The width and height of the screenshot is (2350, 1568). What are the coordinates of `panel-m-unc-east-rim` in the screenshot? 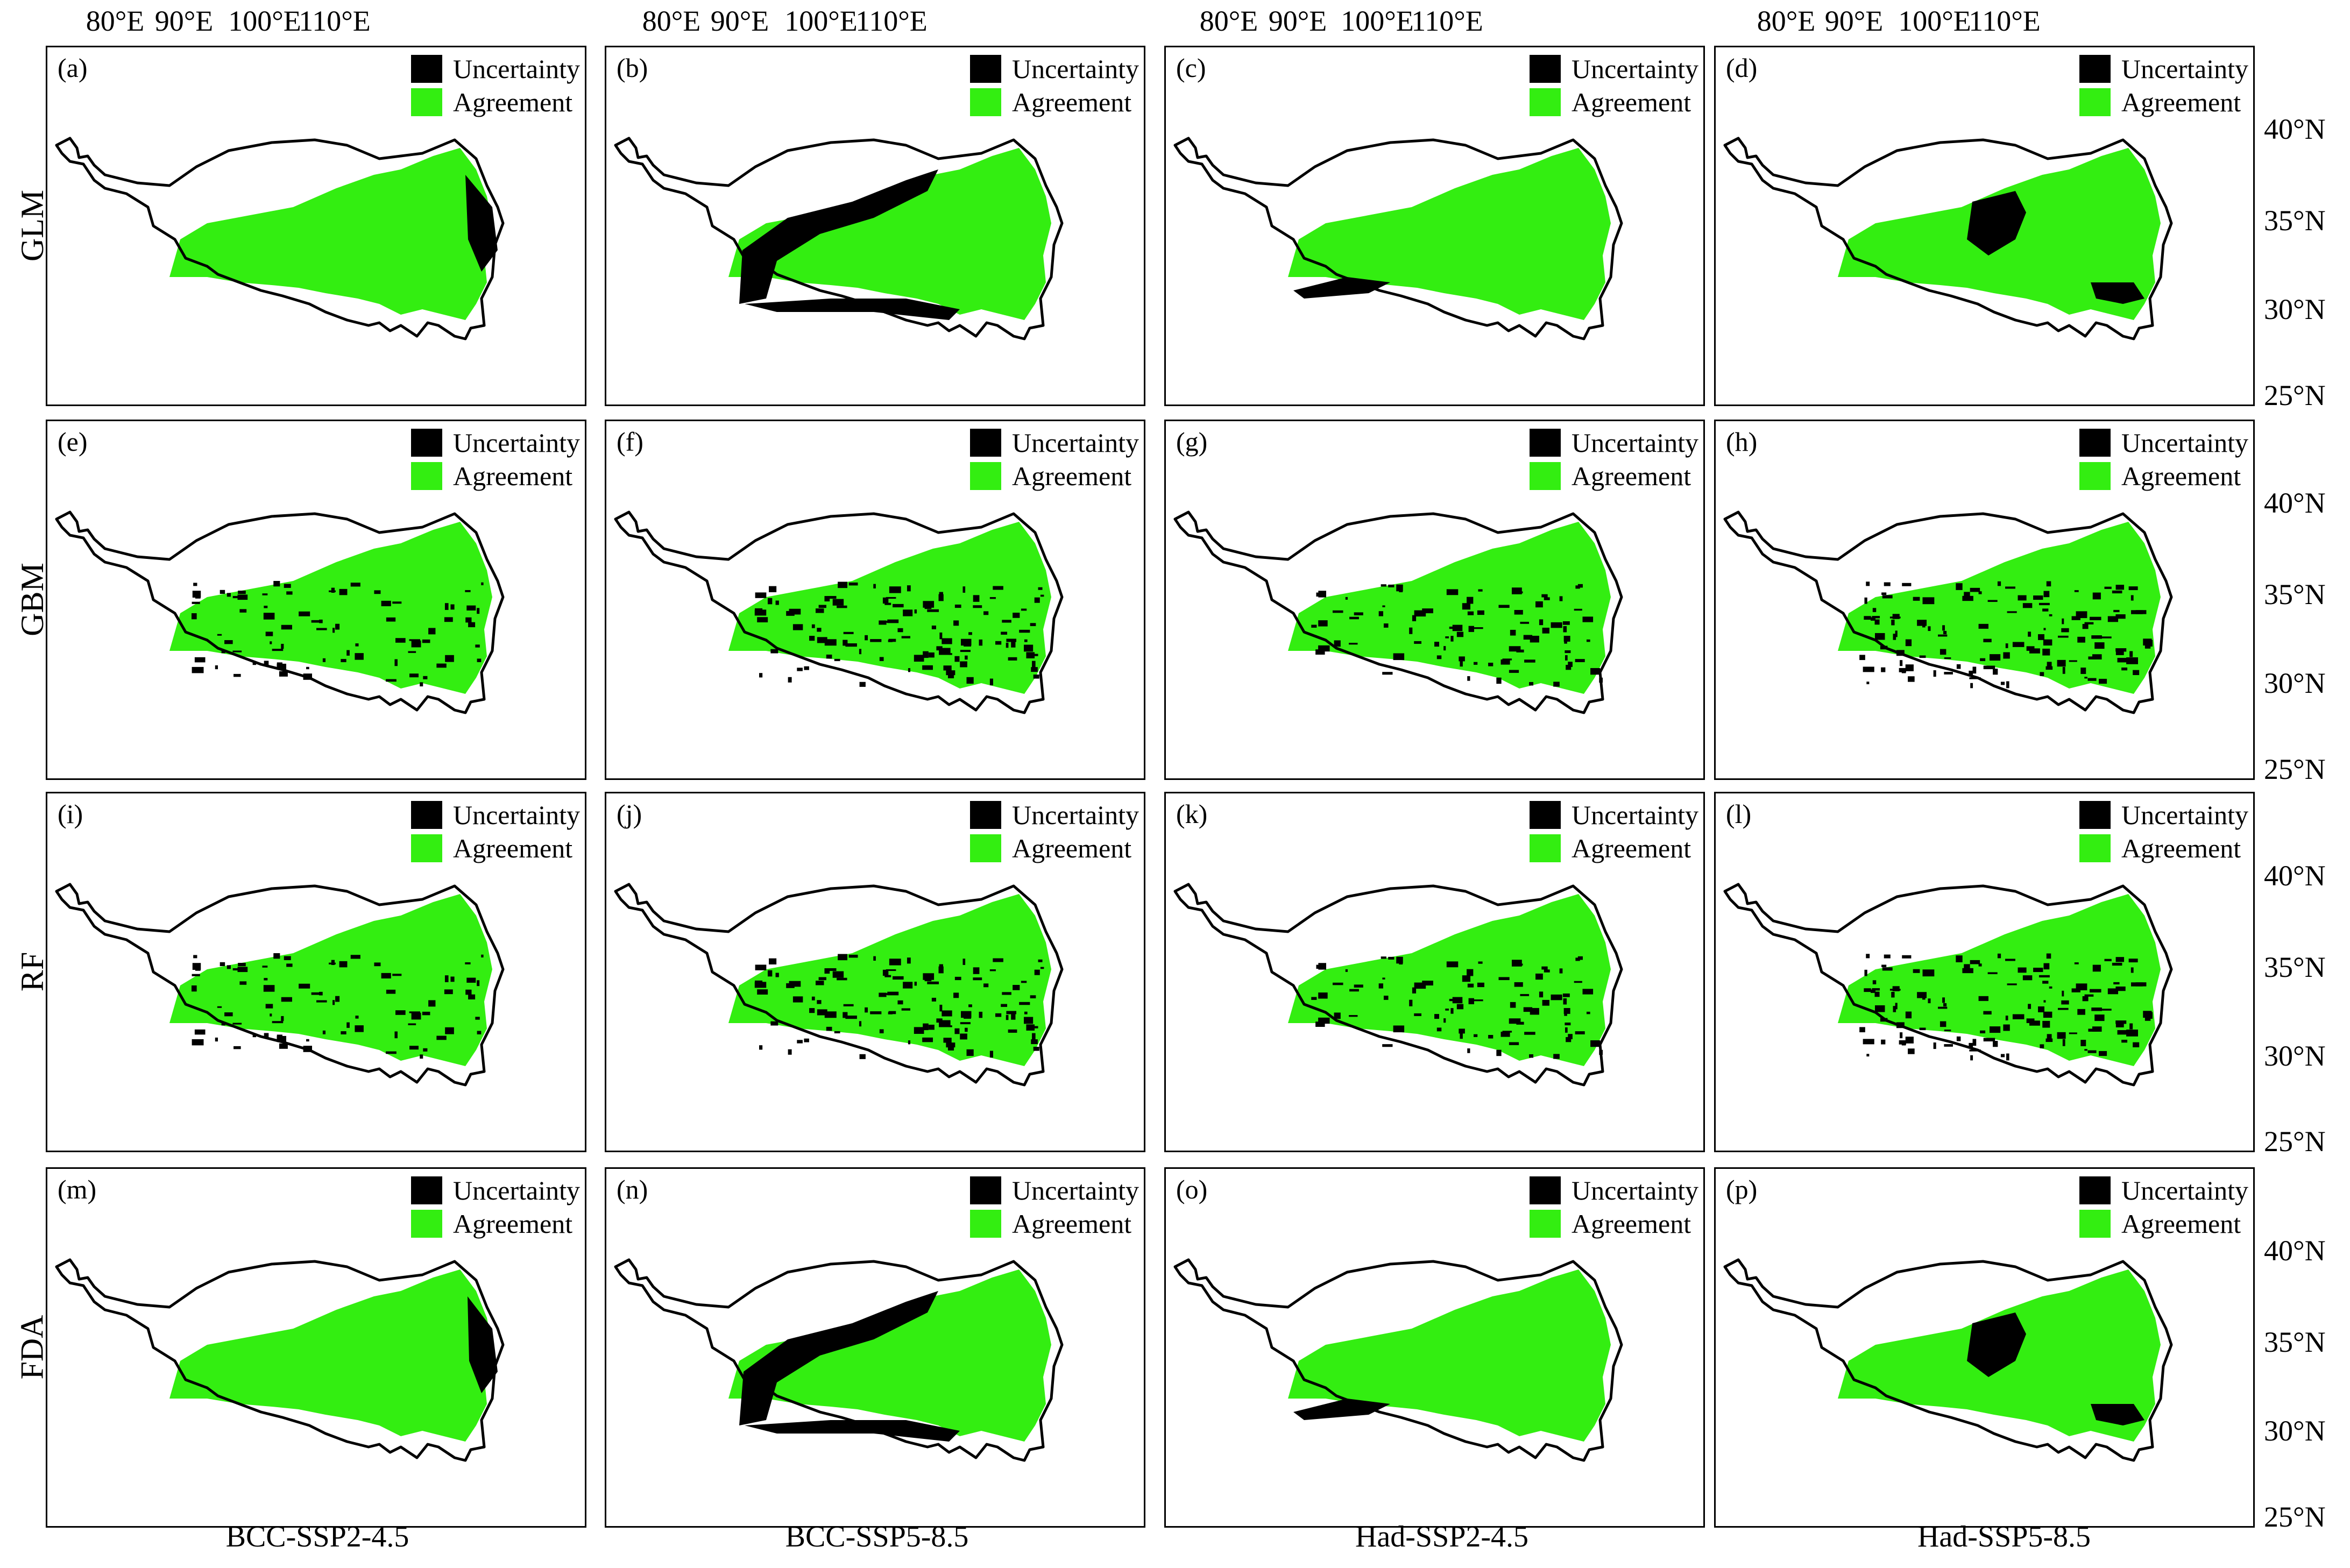 It's located at (483, 1344).